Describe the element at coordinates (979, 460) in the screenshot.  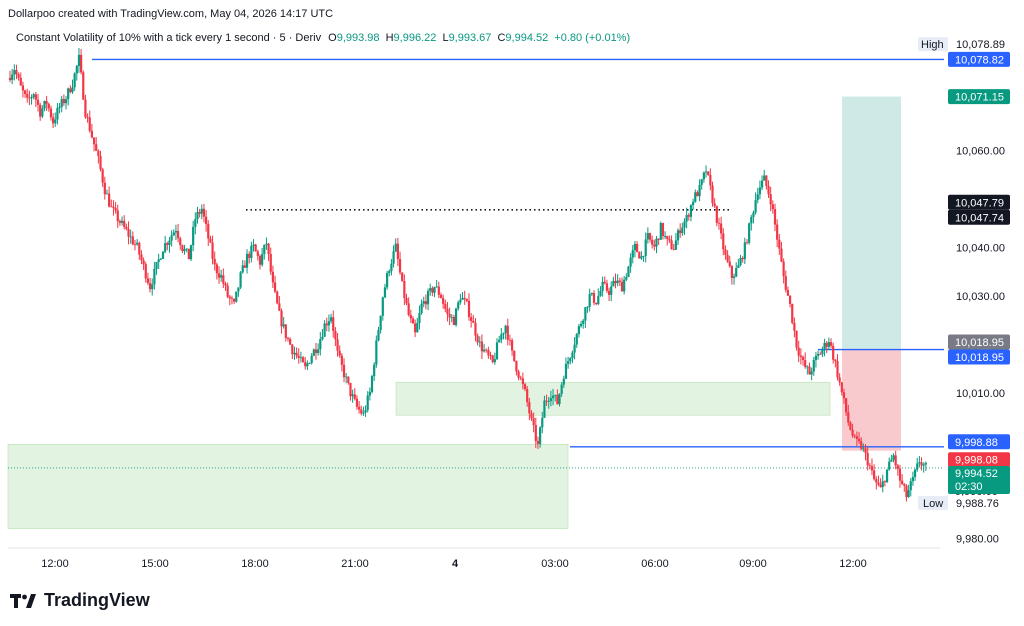
I see `stop-loss-price-tag-bg` at that location.